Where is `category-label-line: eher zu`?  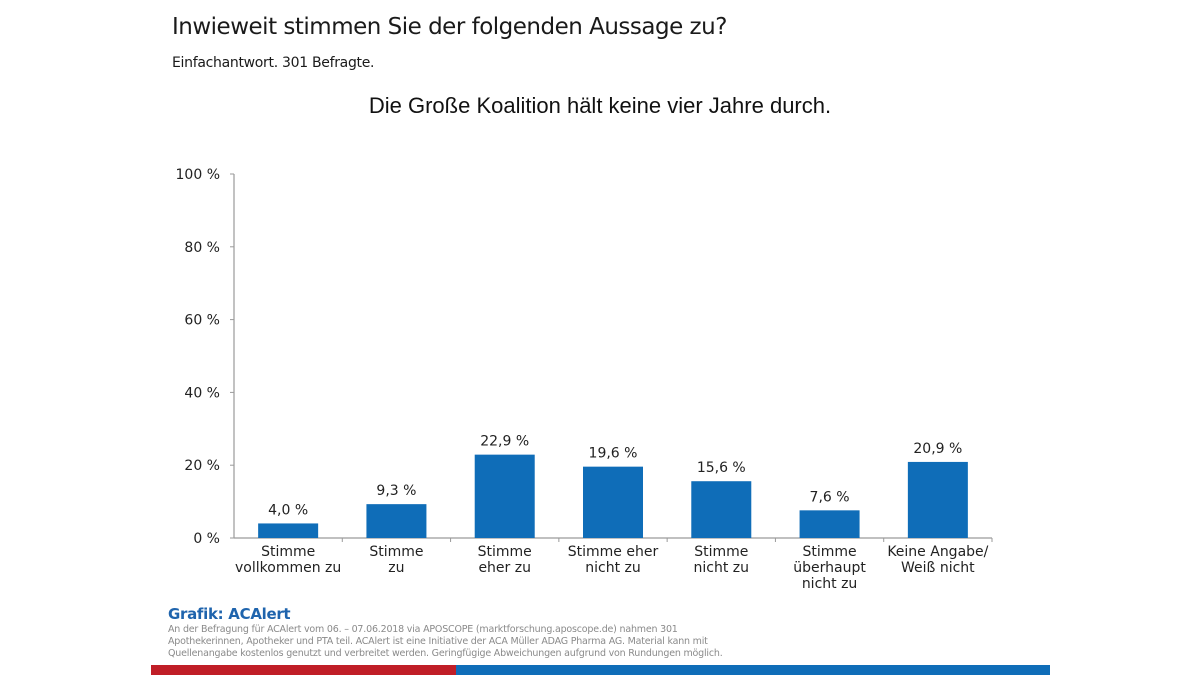
category-label-line: eher zu is located at coordinates (504, 568).